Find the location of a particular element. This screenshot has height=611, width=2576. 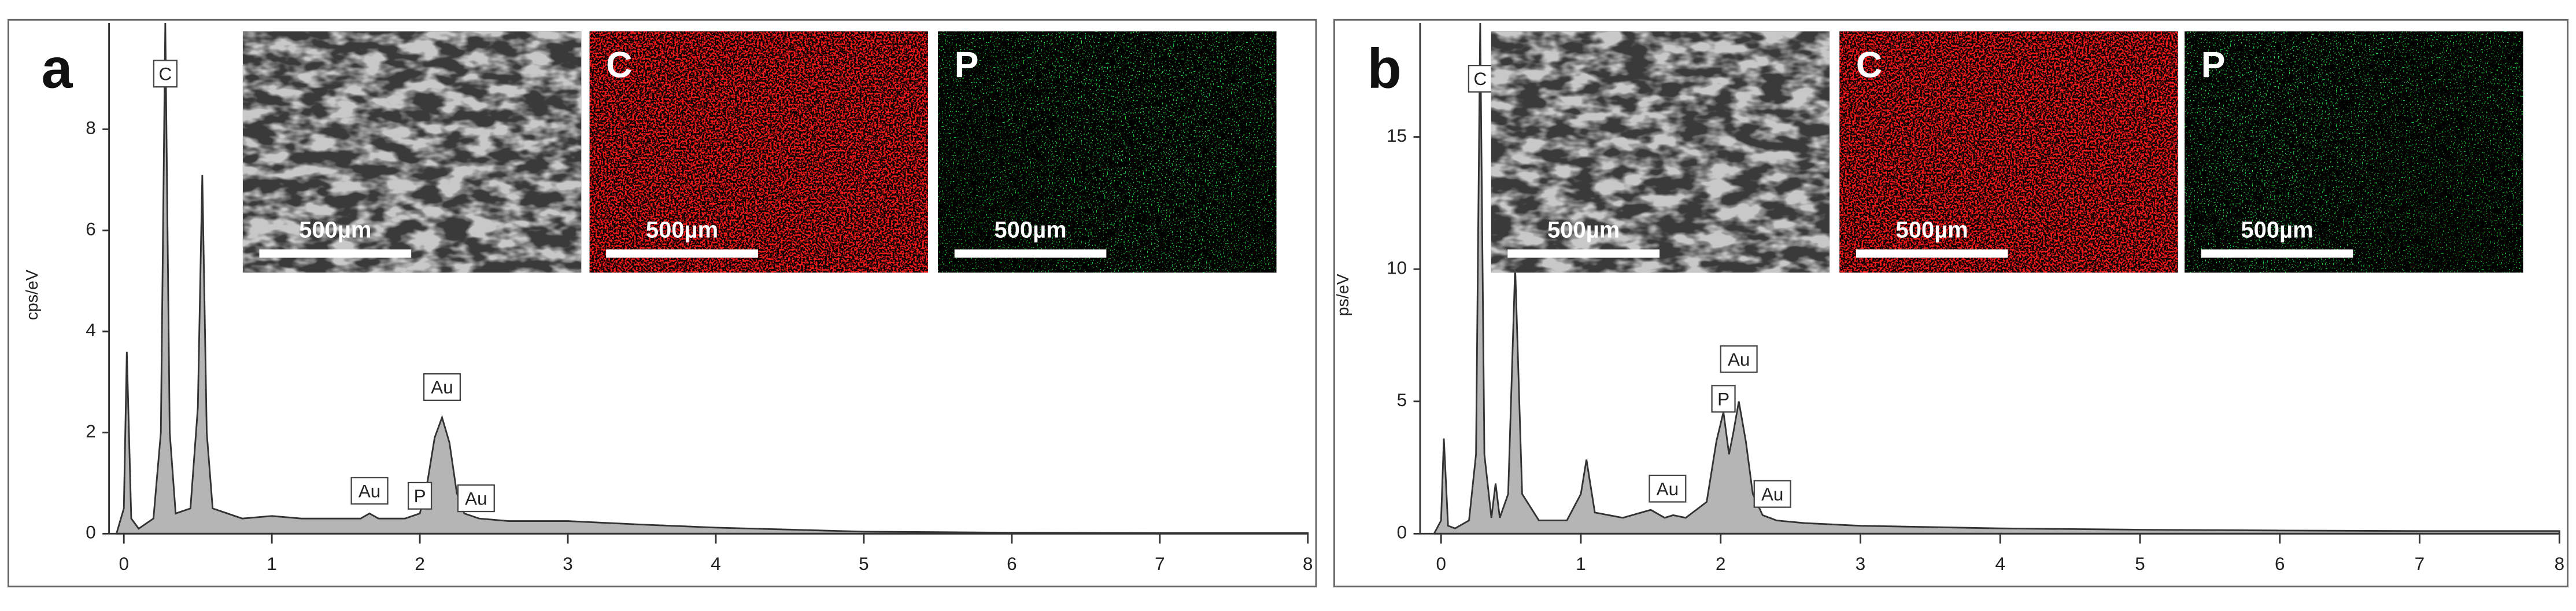

y-axis-label: cps/eV is located at coordinates (32, 295).